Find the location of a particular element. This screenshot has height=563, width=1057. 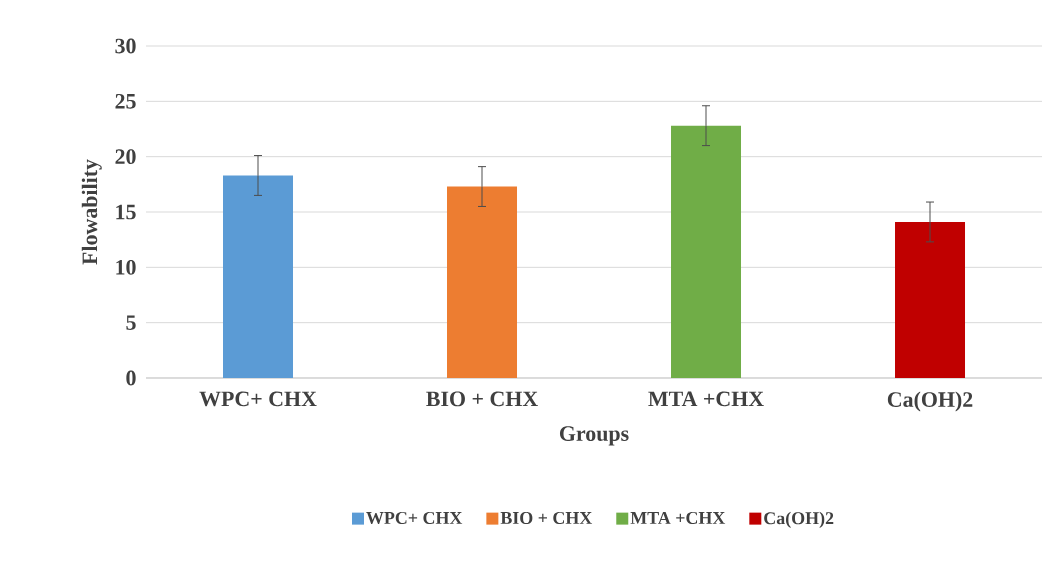

y-axis-title: Flowability is located at coordinates (91, 212).